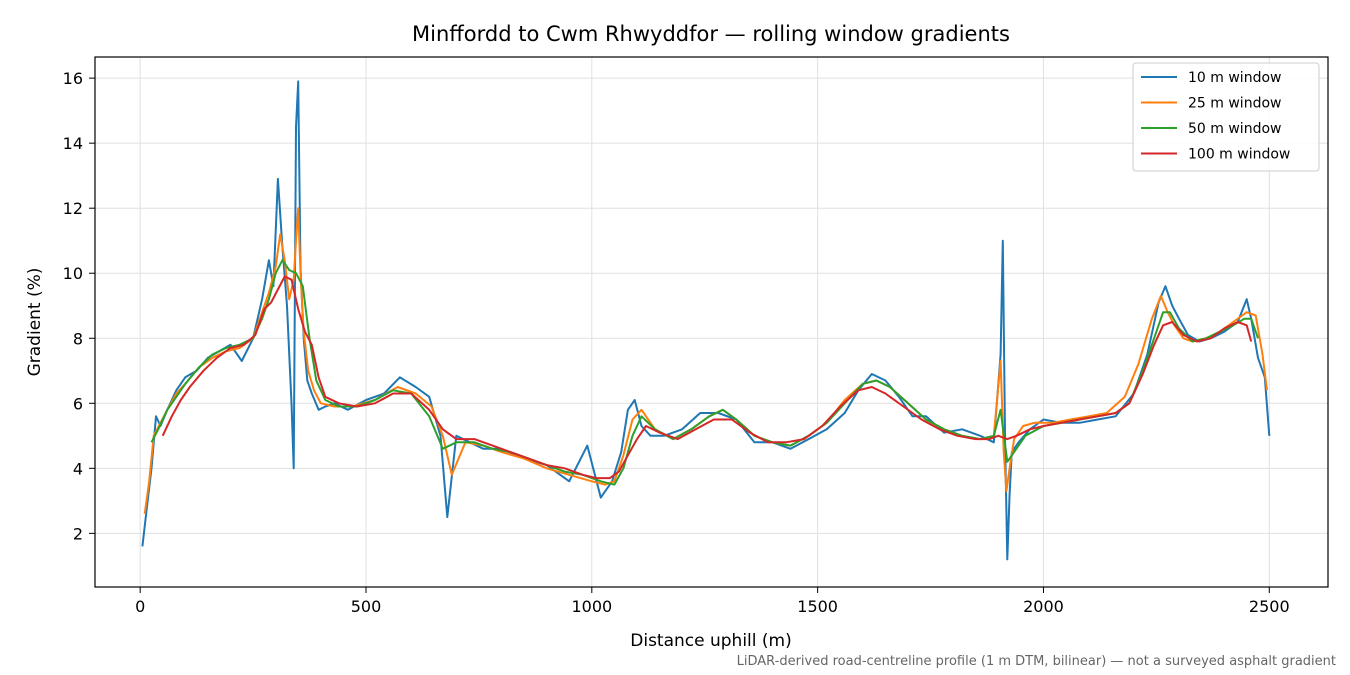 The height and width of the screenshot is (675, 1350). Describe the element at coordinates (1269, 606) in the screenshot. I see `x-tick-label: 2500` at that location.